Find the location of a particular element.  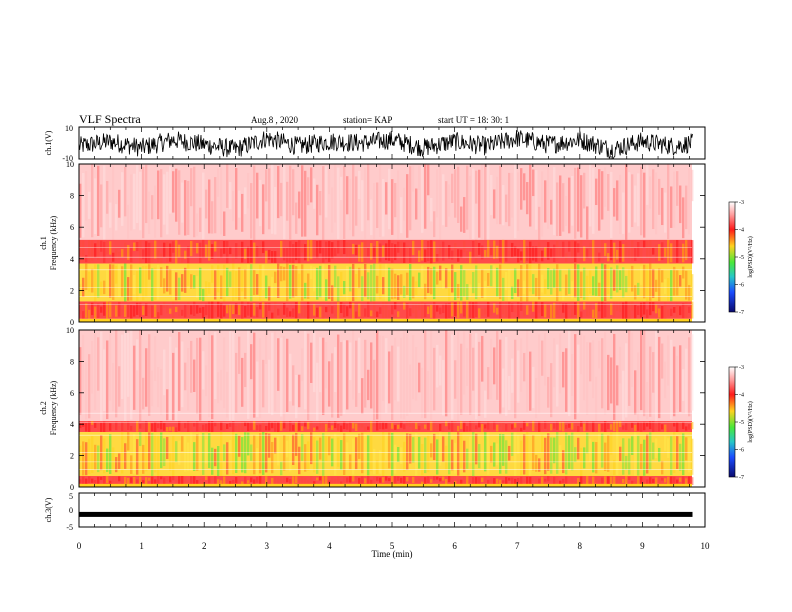

colorbar-tick-label: -5 is located at coordinates (741, 423).